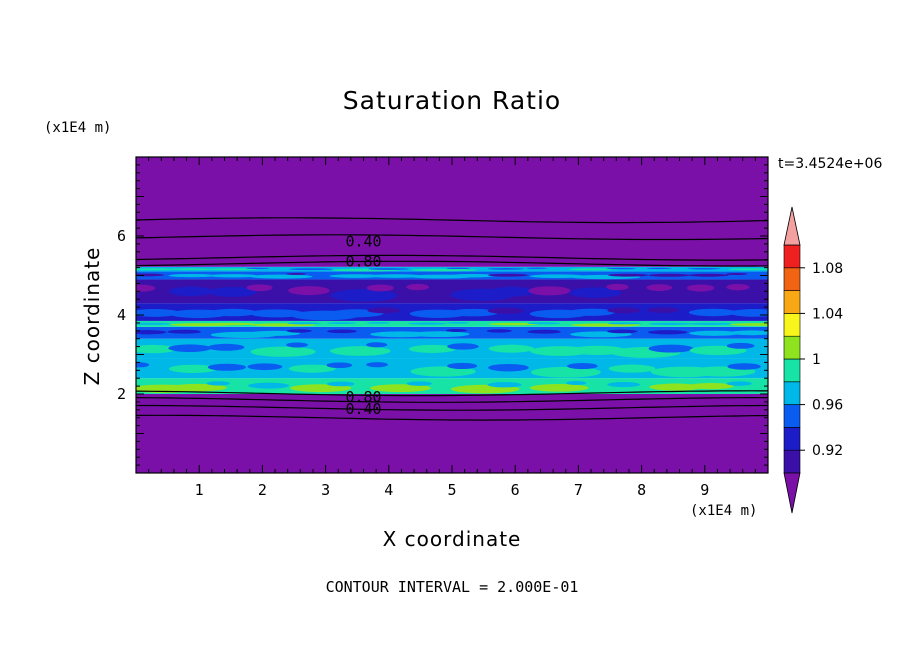 The width and height of the screenshot is (904, 654). What do you see at coordinates (792, 226) in the screenshot?
I see `colorbar-over-arrow` at bounding box center [792, 226].